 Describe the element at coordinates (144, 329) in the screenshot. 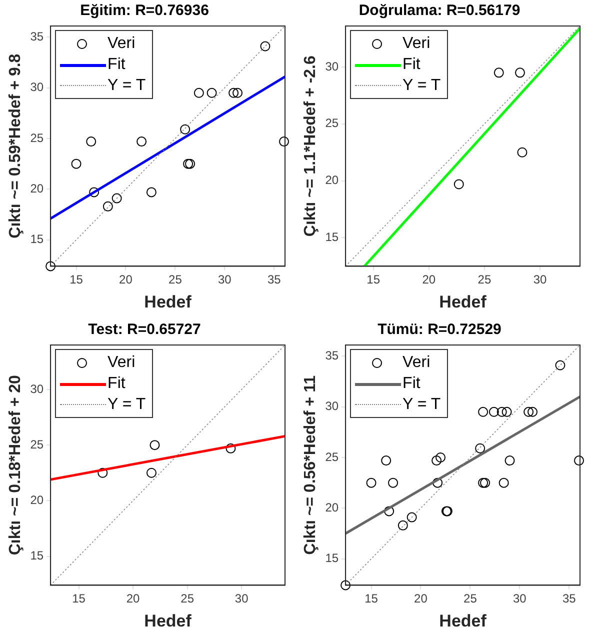

I see `chart-title: Test: R=0.65727` at that location.